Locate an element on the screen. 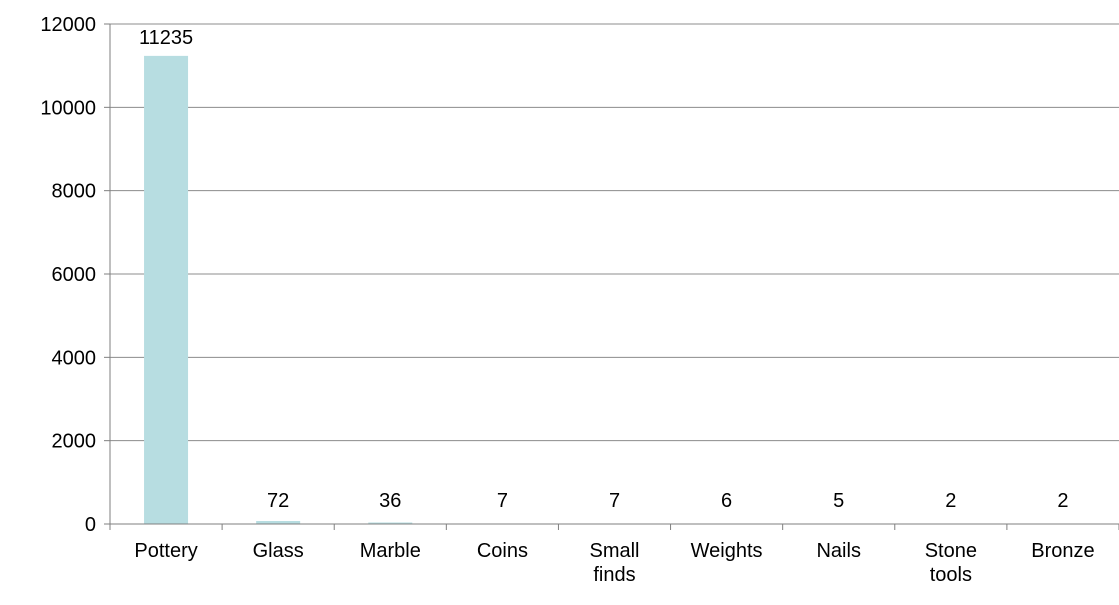 The width and height of the screenshot is (1119, 605). x-tick-label-line: Nails is located at coordinates (838, 551).